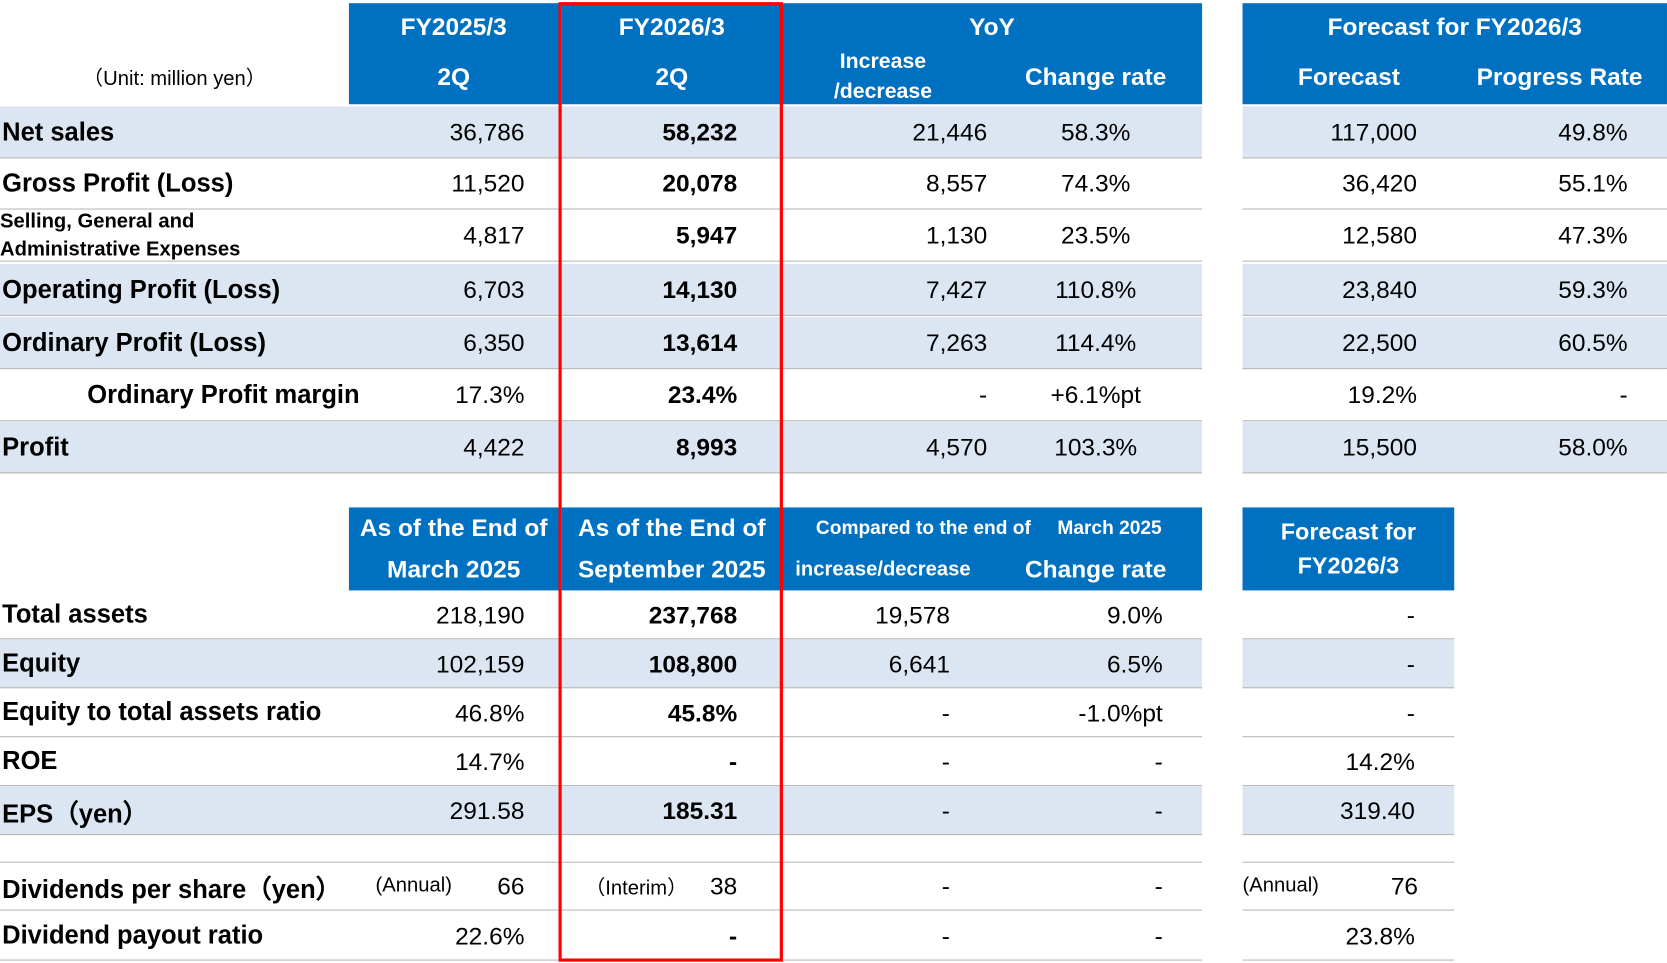 This screenshot has width=1667, height=963. I want to click on cell-text: September 2025, so click(671, 569).